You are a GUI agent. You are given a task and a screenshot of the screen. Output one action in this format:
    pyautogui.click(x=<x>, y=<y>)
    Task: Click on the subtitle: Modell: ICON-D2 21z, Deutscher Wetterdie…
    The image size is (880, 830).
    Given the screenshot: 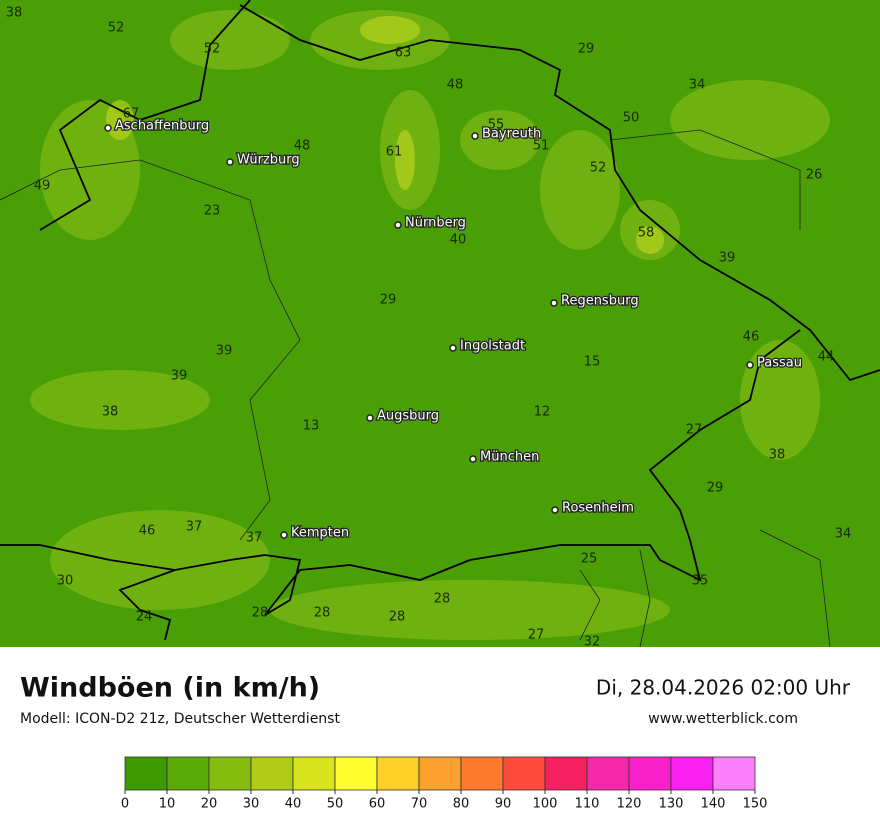 What is the action you would take?
    pyautogui.click(x=180, y=719)
    